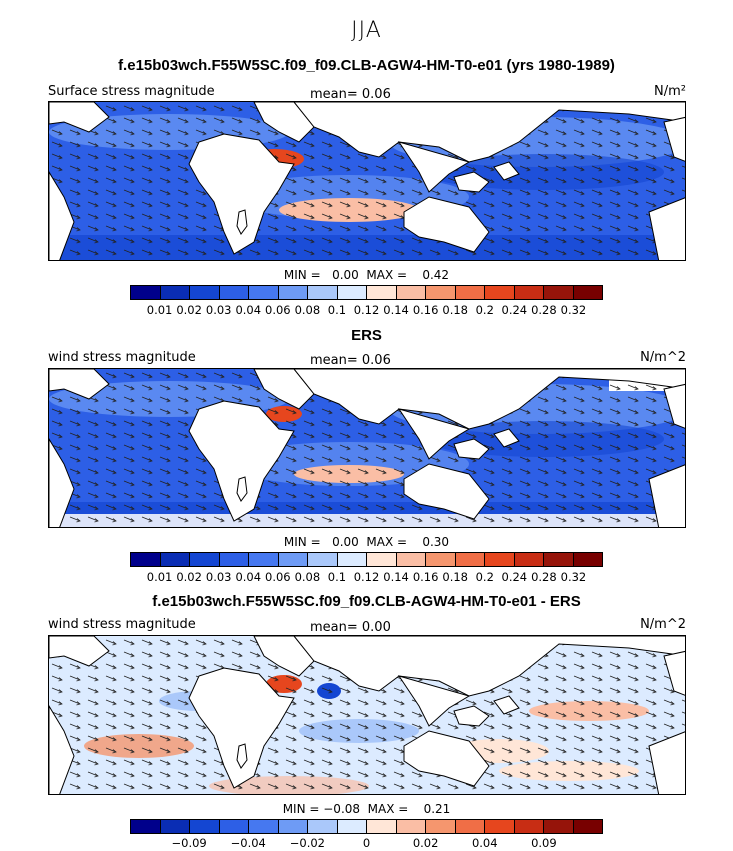 The height and width of the screenshot is (851, 733). Describe the element at coordinates (218, 577) in the screenshot. I see `colorbar-tick-label: 0.03` at that location.